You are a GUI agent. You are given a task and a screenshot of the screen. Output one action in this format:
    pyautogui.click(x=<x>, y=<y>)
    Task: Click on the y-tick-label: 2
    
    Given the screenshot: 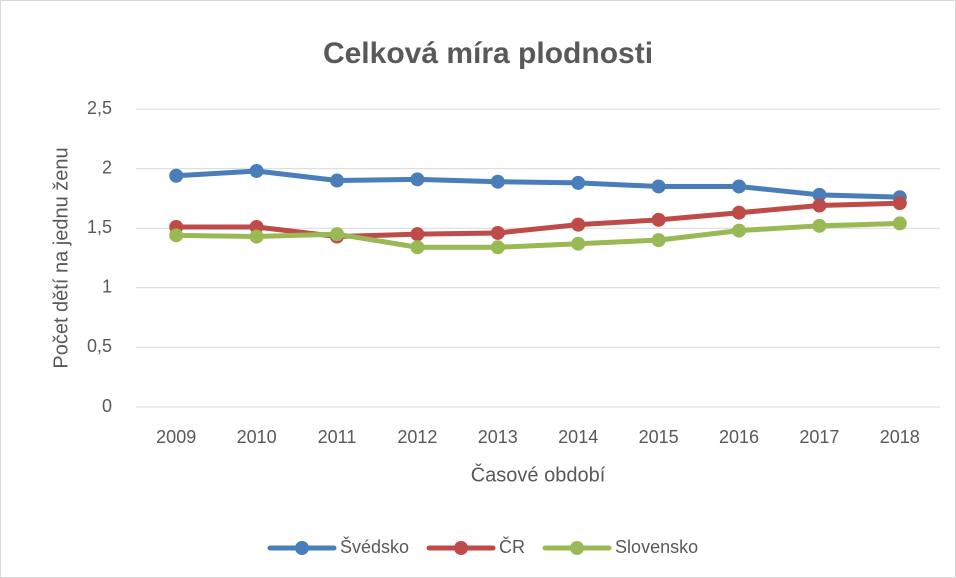 What is the action you would take?
    pyautogui.click(x=107, y=167)
    